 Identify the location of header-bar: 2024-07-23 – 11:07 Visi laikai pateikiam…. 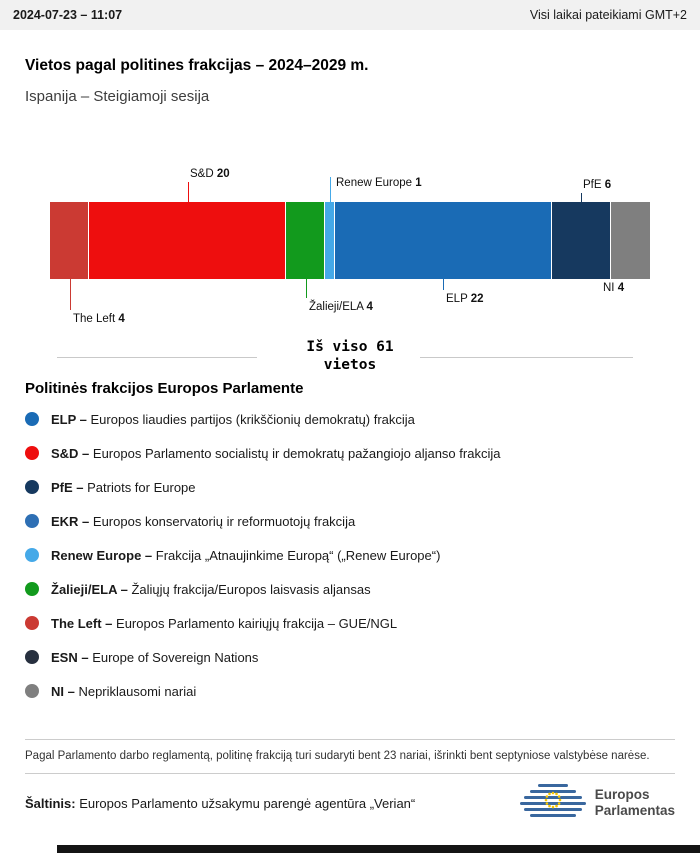
(350, 15).